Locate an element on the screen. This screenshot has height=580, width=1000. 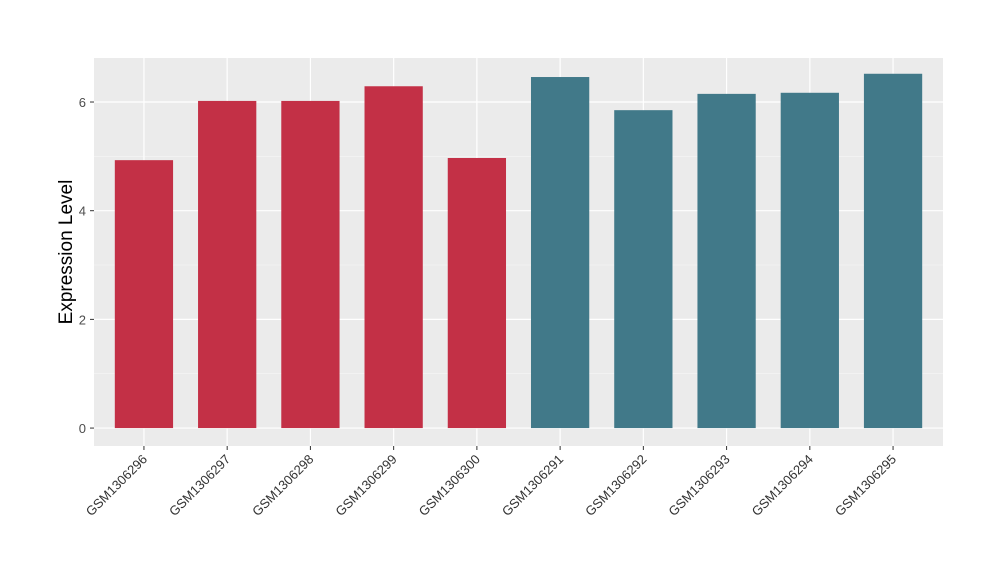
bar-GSM1306298 is located at coordinates (310, 264).